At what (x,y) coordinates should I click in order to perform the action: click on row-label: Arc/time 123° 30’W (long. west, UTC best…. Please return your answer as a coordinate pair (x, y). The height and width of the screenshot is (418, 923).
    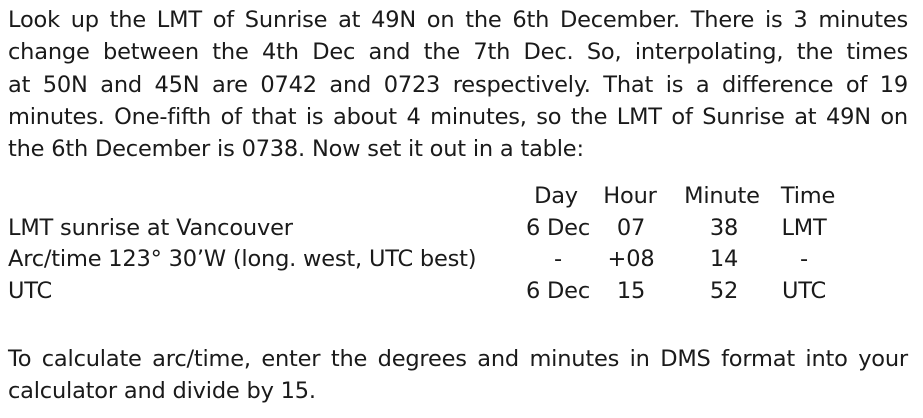
    Looking at the image, I should click on (242, 259).